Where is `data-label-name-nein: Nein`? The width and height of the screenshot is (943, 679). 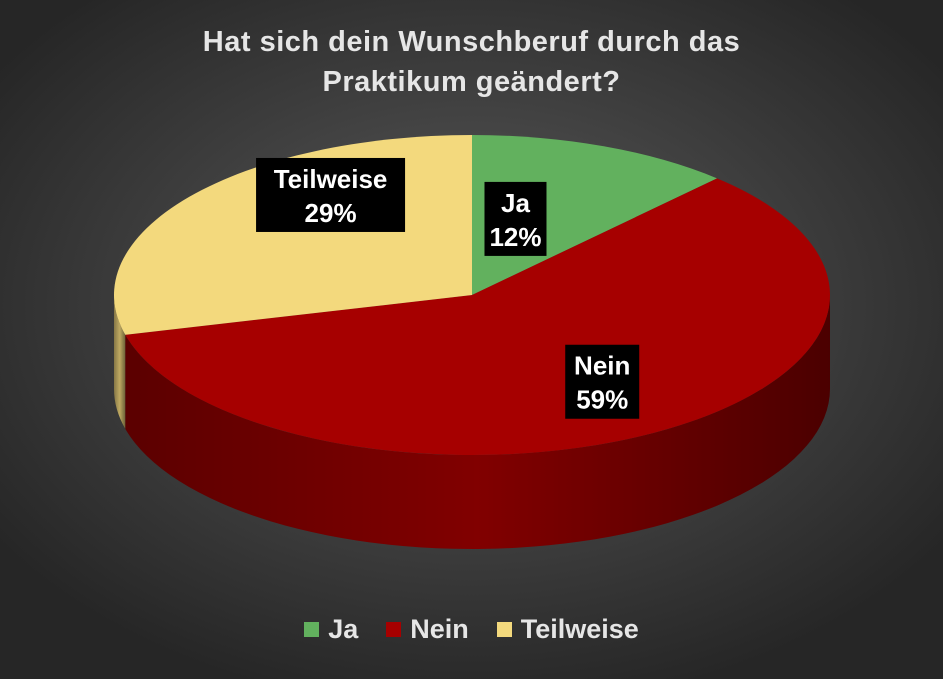
data-label-name-nein: Nein is located at coordinates (602, 366).